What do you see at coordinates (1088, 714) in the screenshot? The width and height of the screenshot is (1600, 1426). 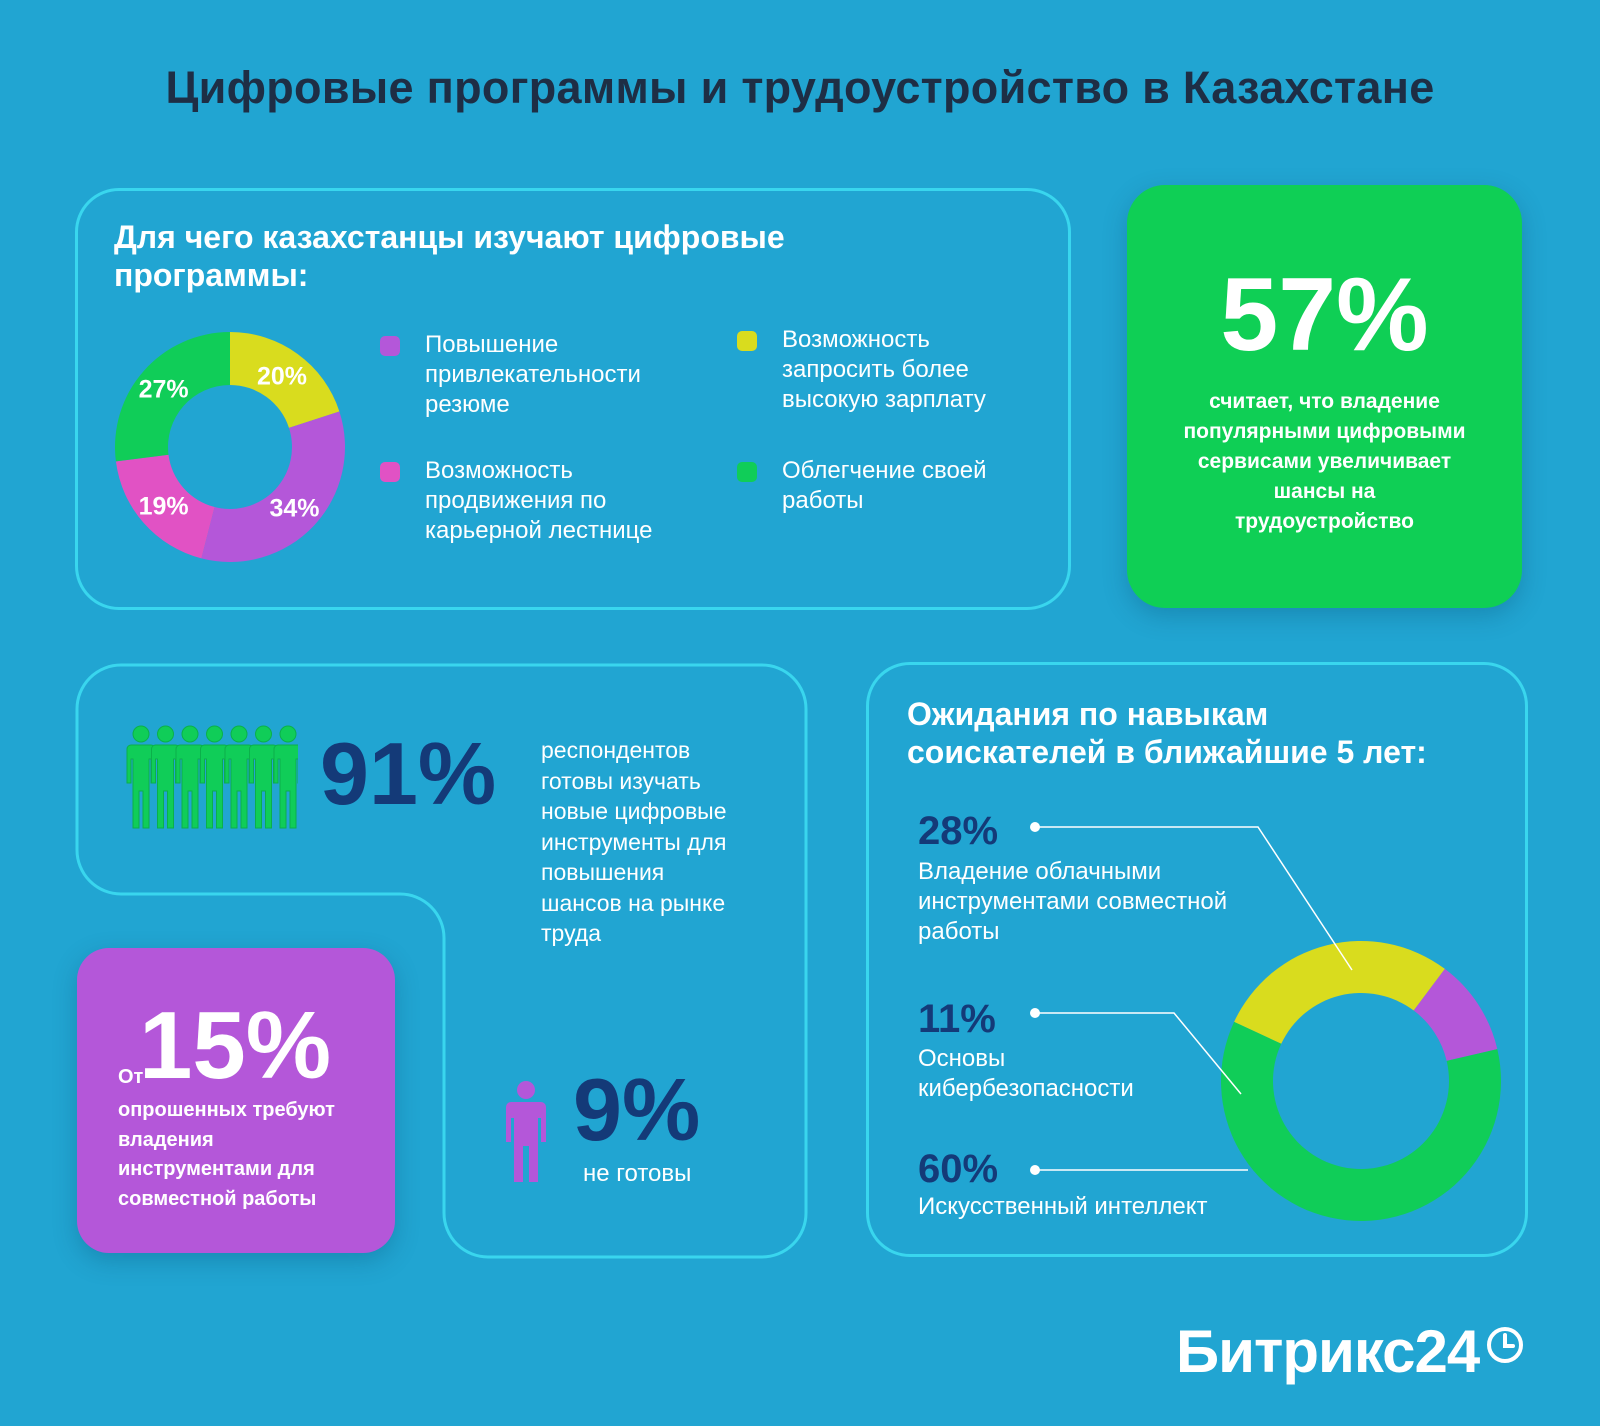 I see `skills-title-line-1: Ожидания по навыкам` at bounding box center [1088, 714].